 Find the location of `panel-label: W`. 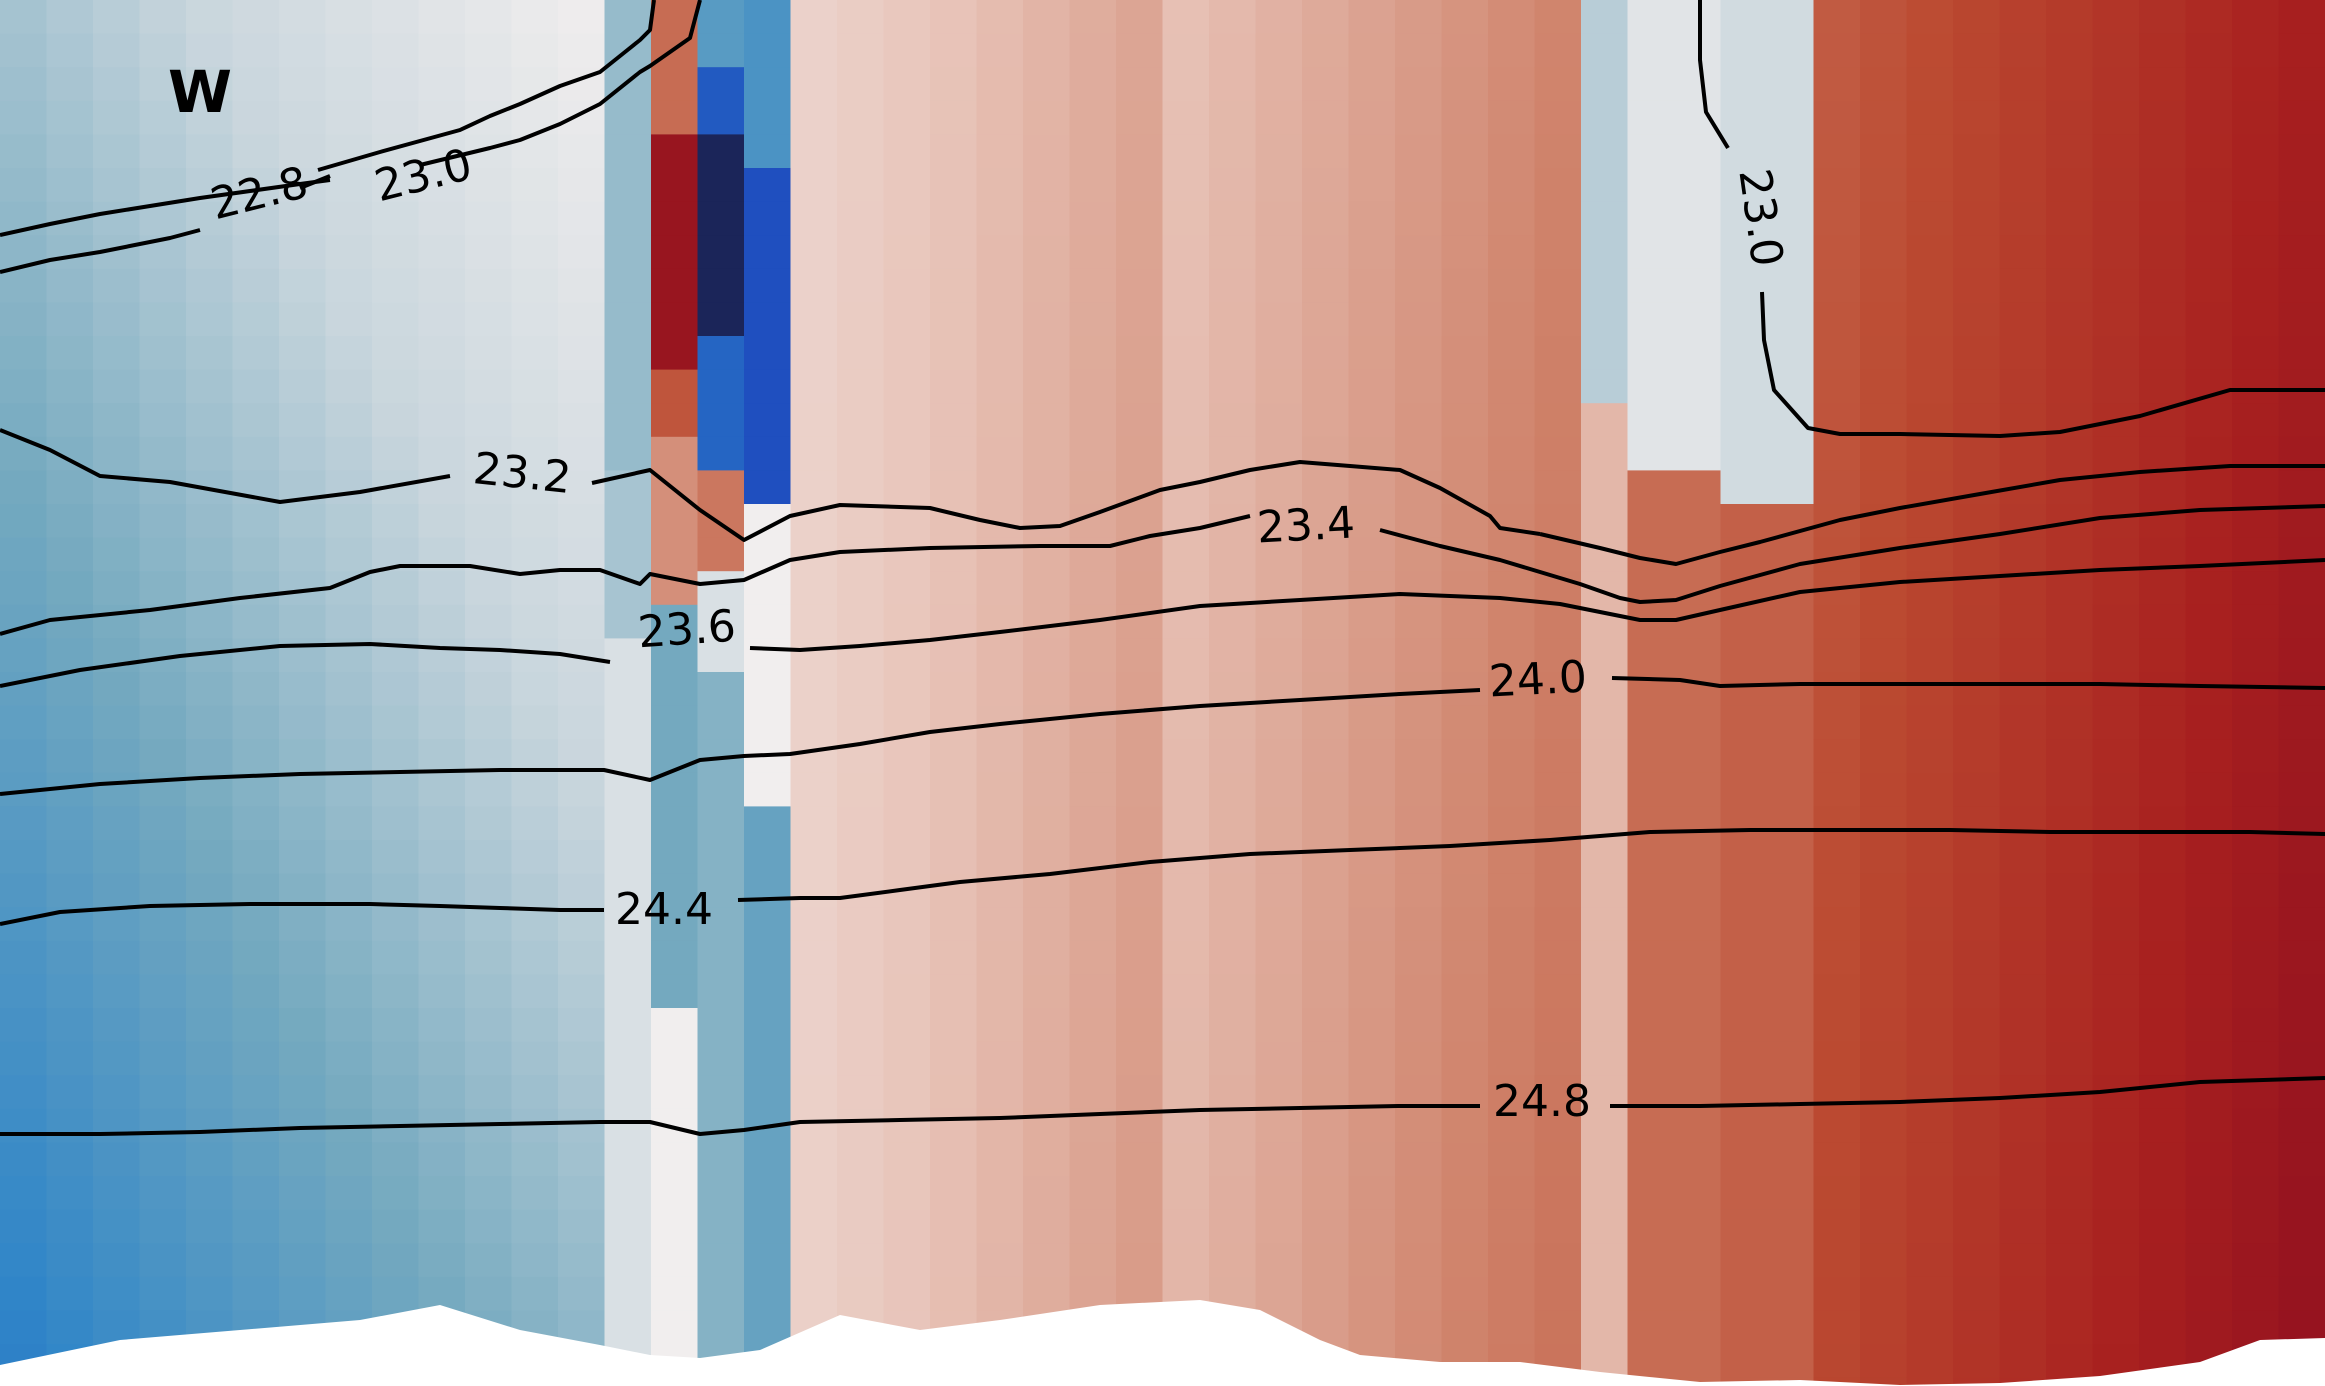

panel-label: W is located at coordinates (200, 92).